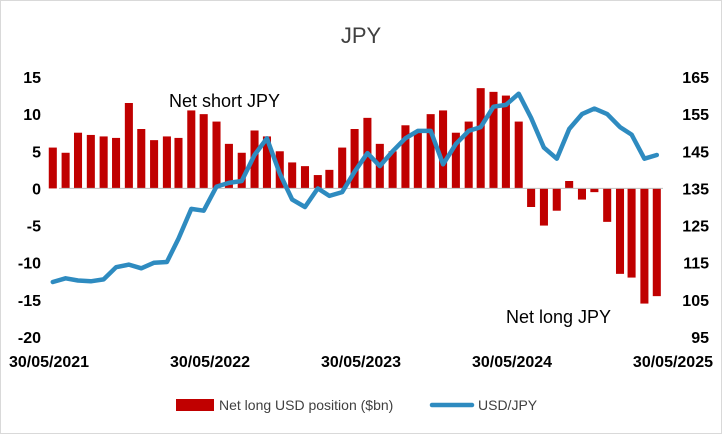  I want to click on legend-swatch-bars, so click(195, 405).